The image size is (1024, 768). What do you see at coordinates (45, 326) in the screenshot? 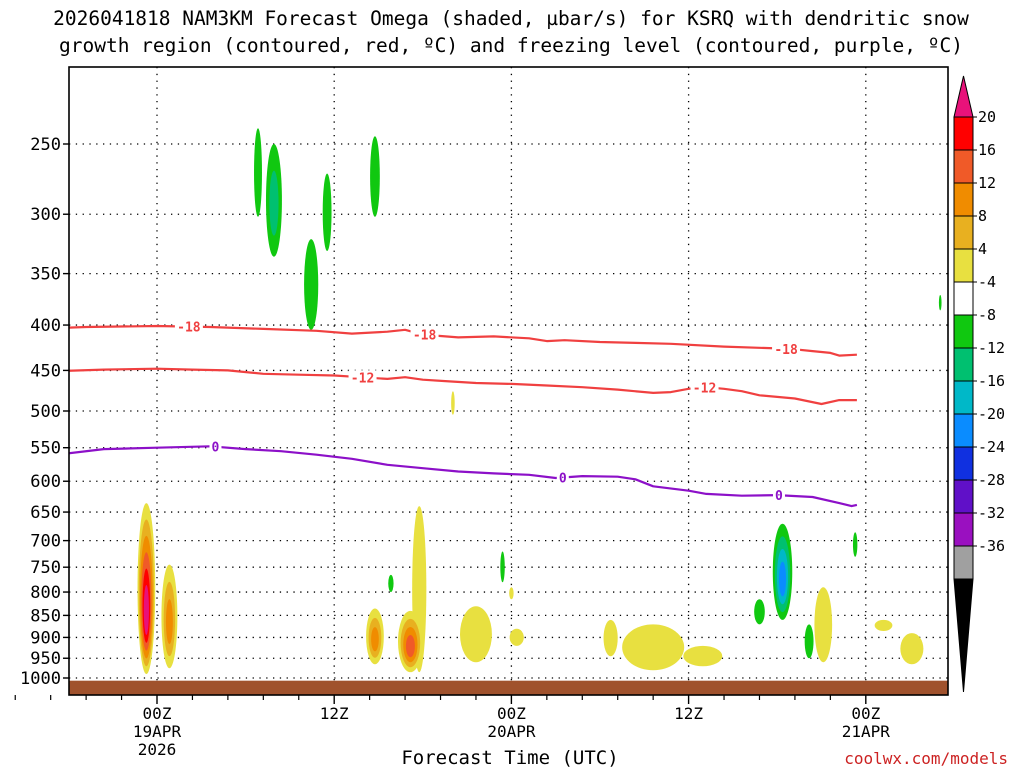
I see `y-tick-label-400: 400` at bounding box center [45, 326].